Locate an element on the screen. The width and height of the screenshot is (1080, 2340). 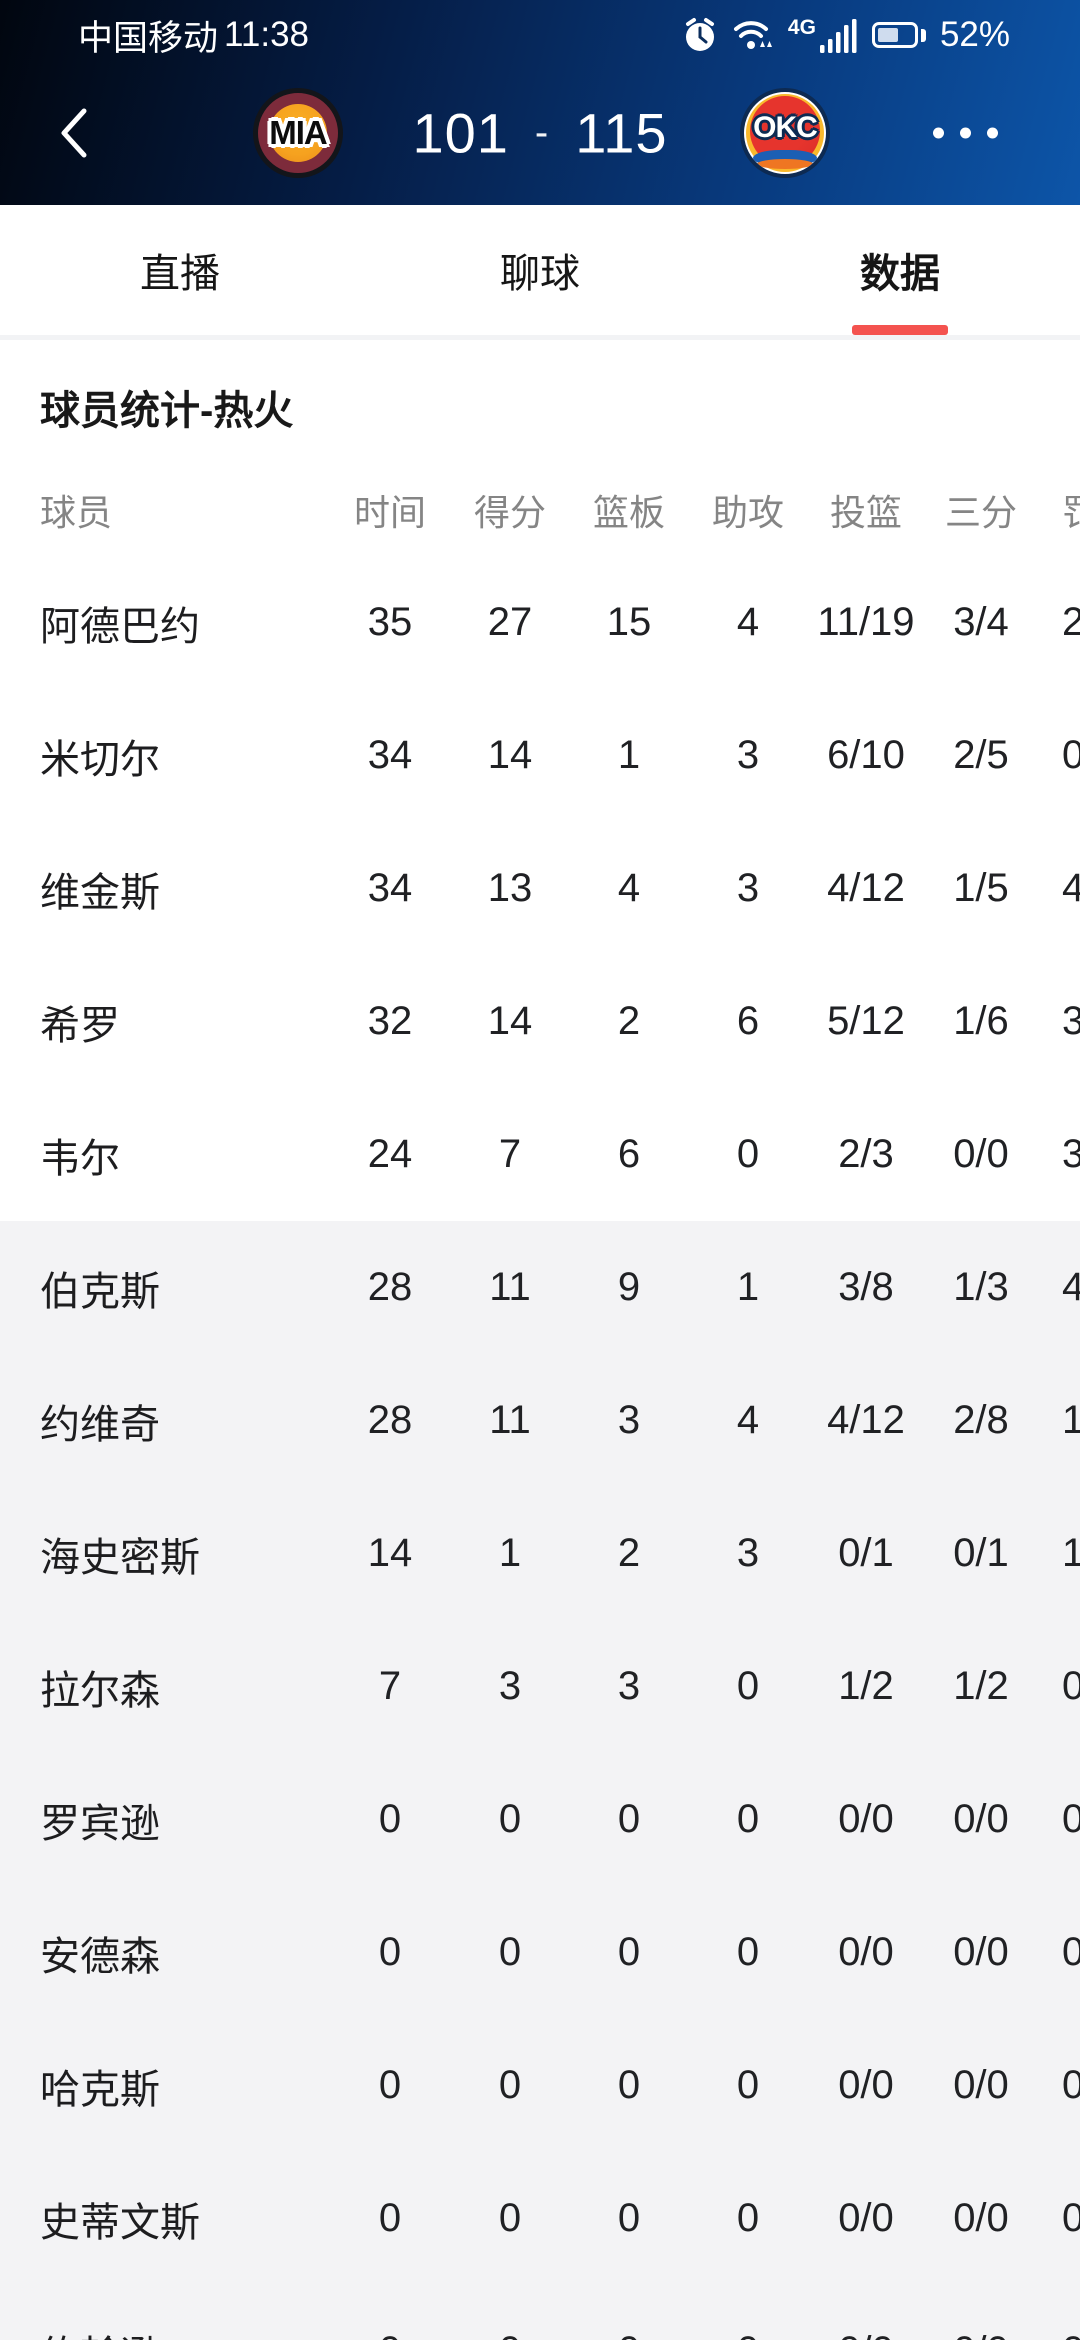
tab-bar: 直播 聊球 数据 is located at coordinates (540, 272).